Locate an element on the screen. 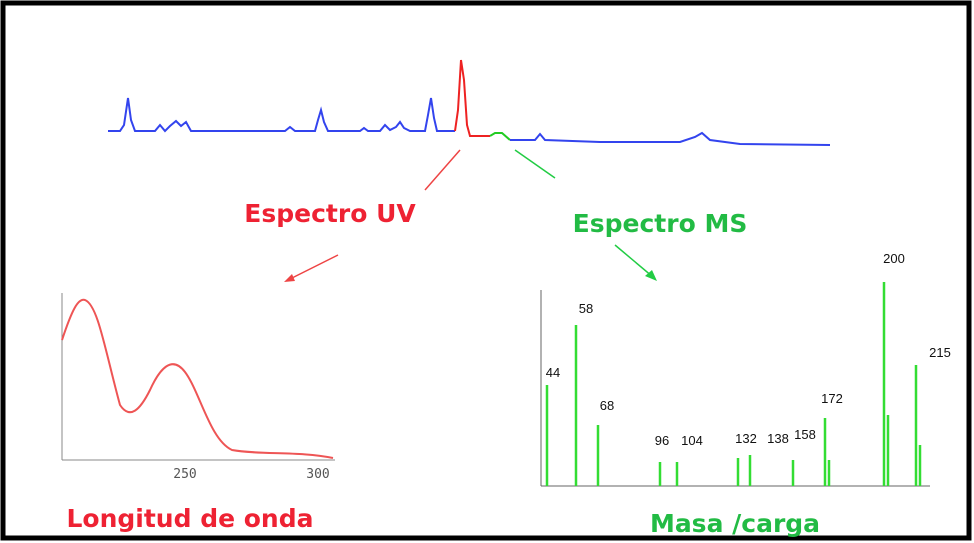  chromatogram is located at coordinates (281, 115).